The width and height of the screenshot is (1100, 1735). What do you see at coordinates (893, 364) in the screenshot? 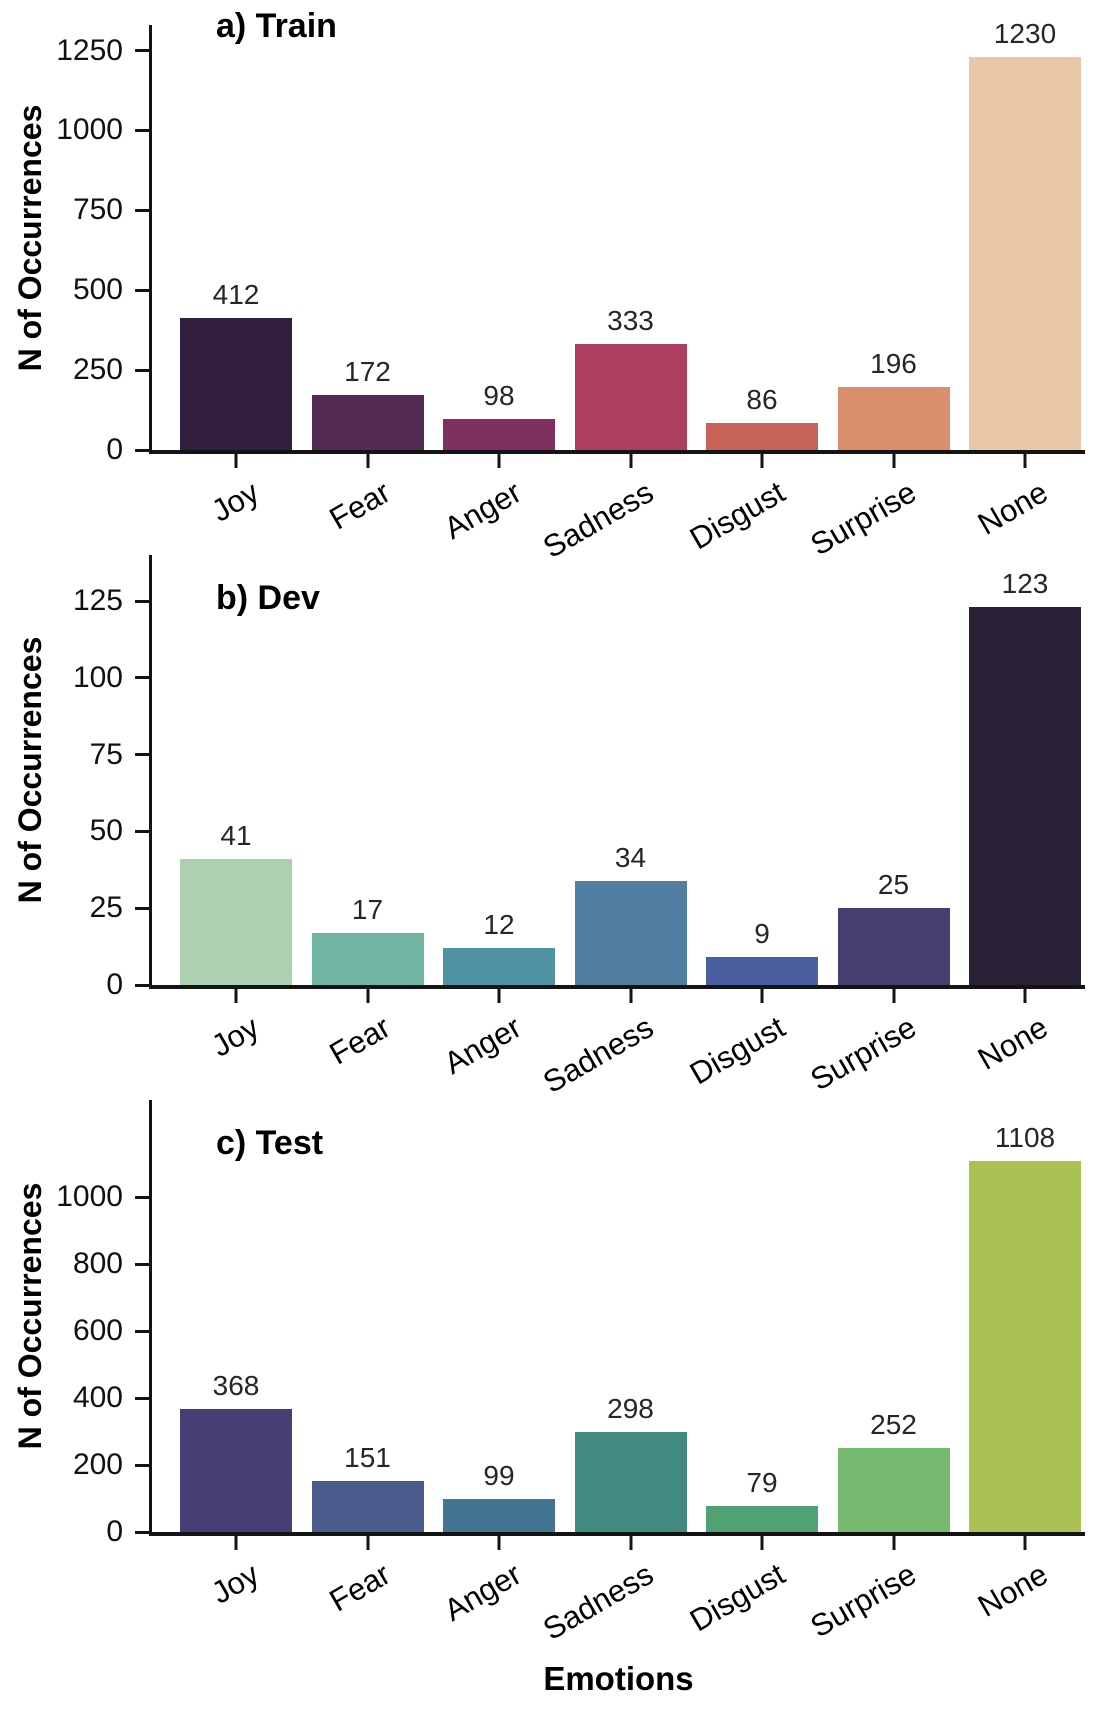
I see `bar-value-label: 196` at bounding box center [893, 364].